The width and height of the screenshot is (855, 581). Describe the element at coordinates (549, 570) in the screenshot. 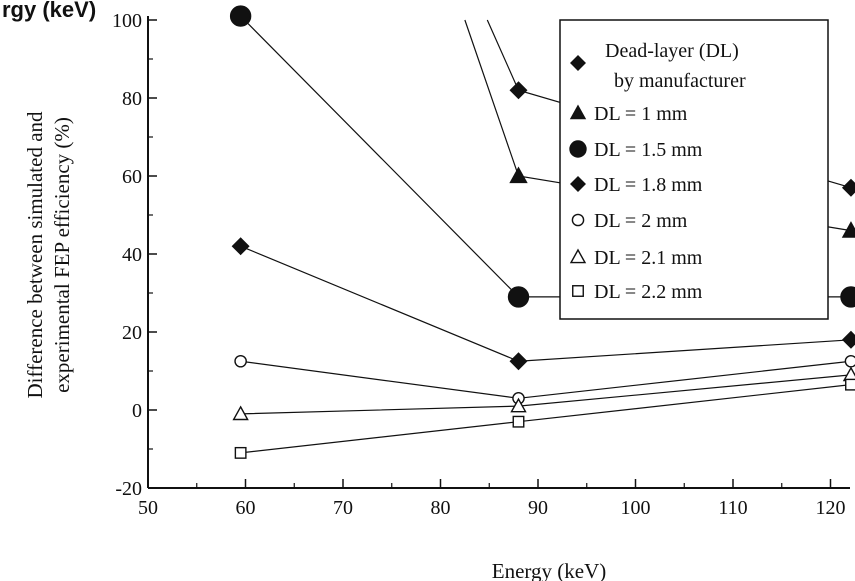

I see `x-axis-label: Energy (keV)` at that location.